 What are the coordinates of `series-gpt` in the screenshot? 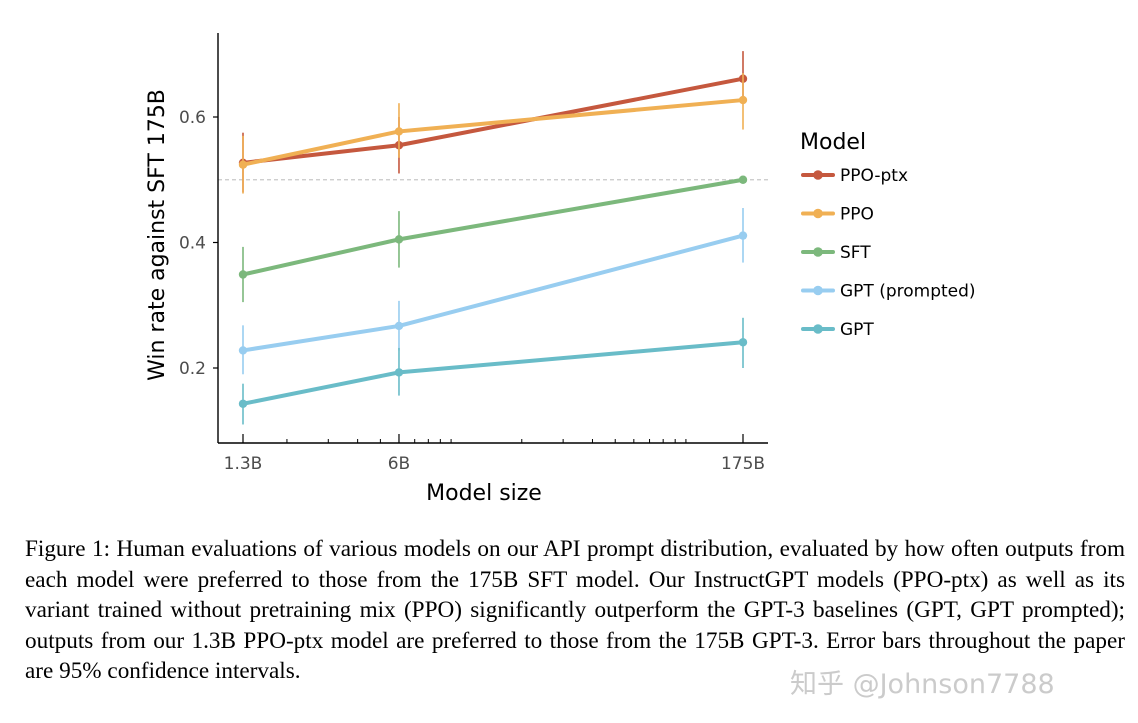 It's located at (493, 371).